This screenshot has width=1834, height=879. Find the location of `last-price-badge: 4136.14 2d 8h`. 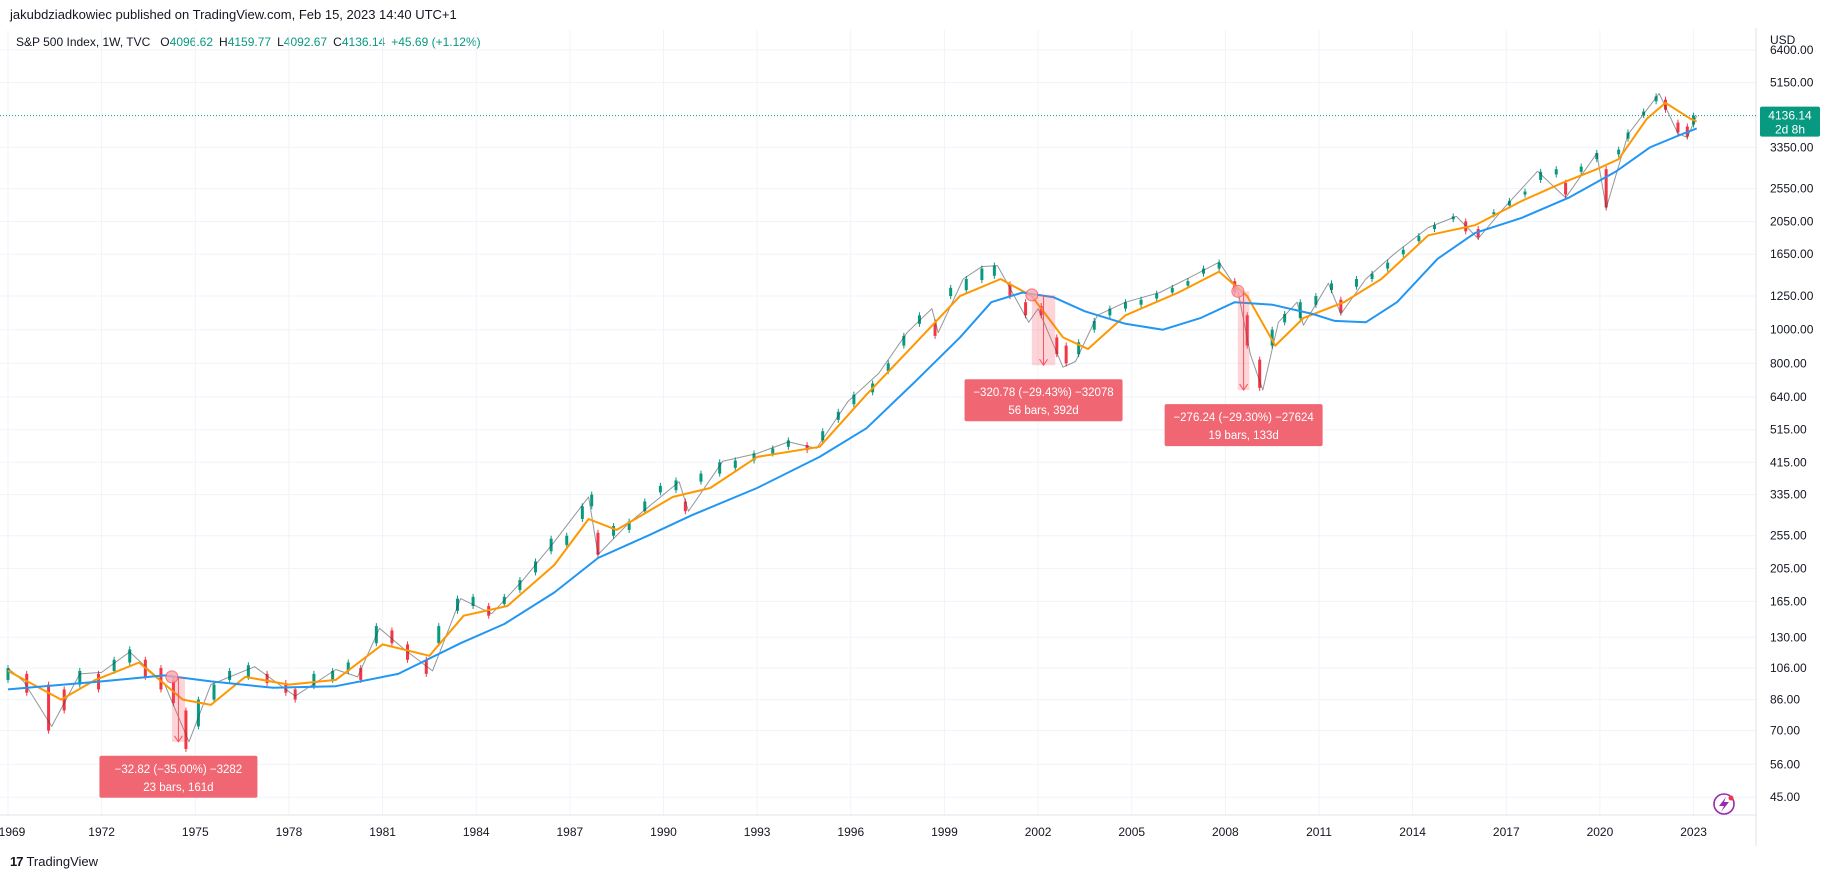

last-price-badge: 4136.14 2d 8h is located at coordinates (1790, 121).